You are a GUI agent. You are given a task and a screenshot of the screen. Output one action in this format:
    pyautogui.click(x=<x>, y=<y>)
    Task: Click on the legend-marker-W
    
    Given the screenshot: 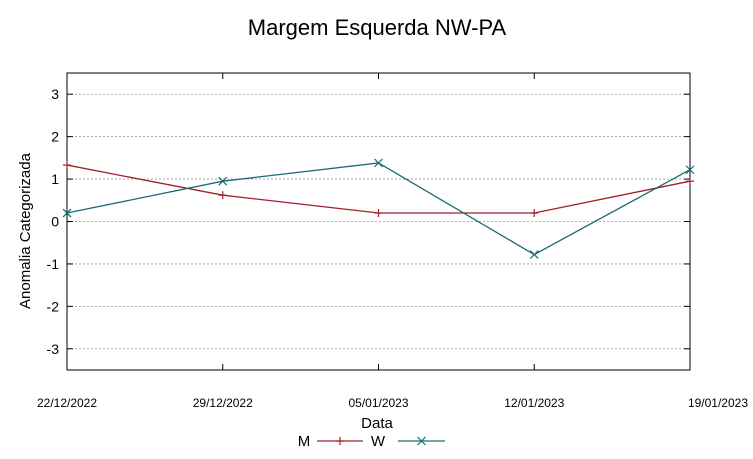 What is the action you would take?
    pyautogui.click(x=421, y=441)
    